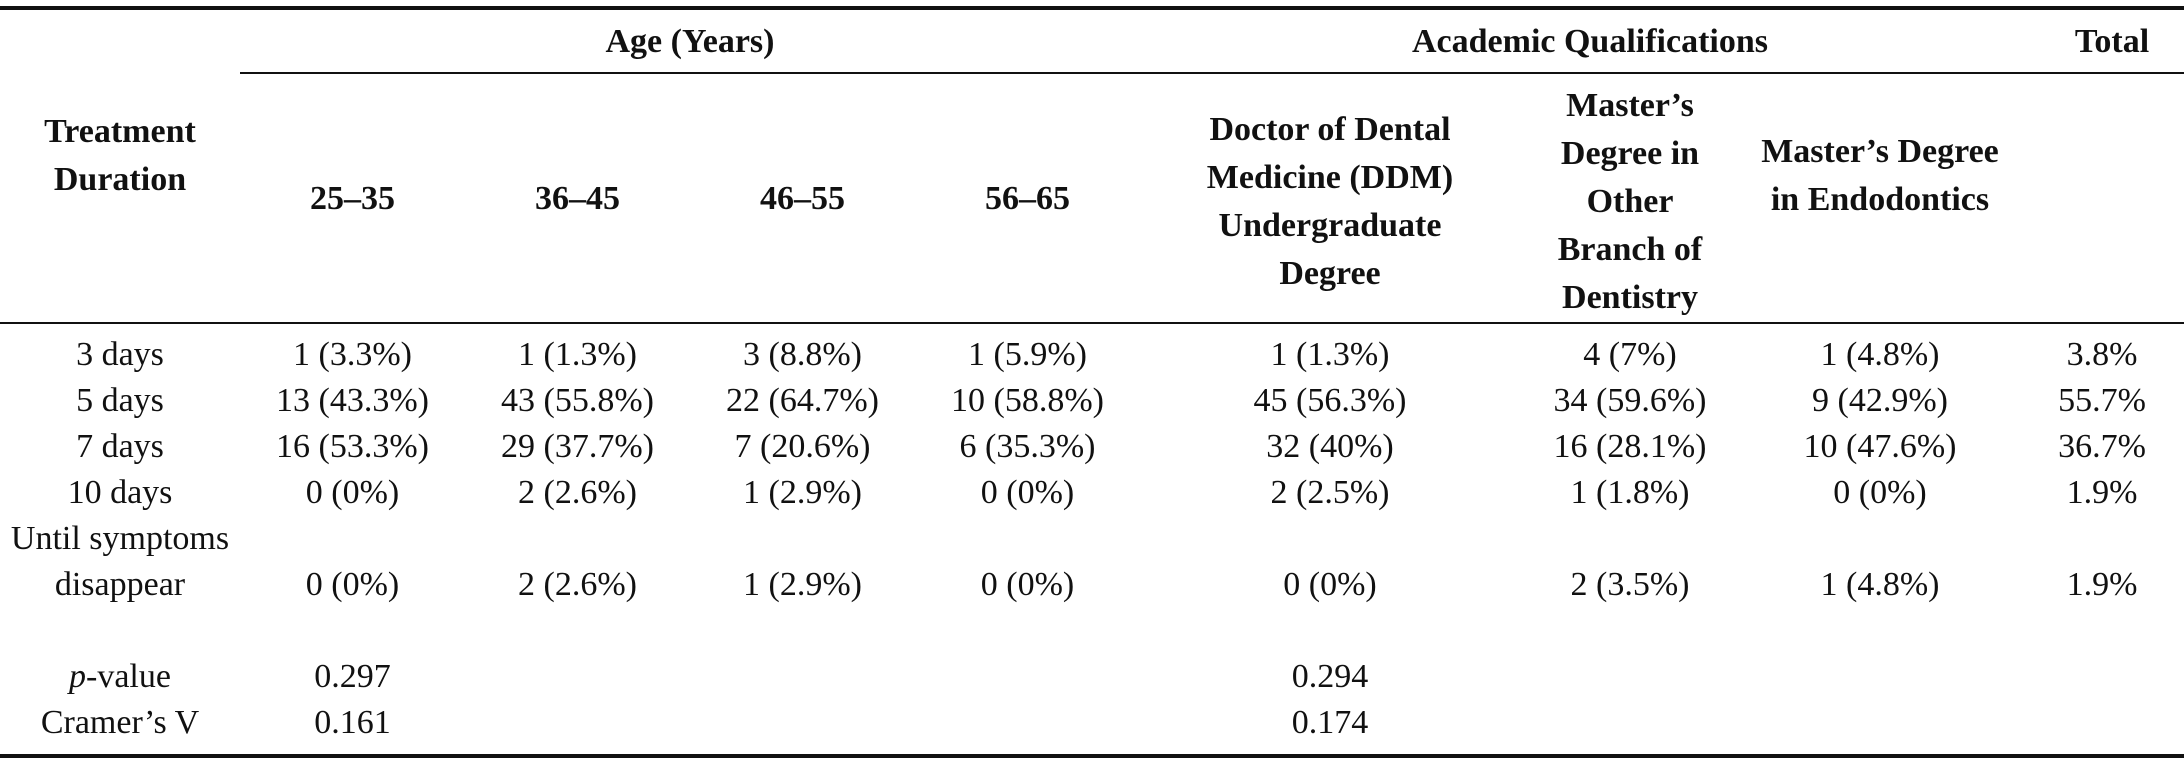 This screenshot has height=763, width=2184. Describe the element at coordinates (120, 492) in the screenshot. I see `row-label: 10 days` at that location.